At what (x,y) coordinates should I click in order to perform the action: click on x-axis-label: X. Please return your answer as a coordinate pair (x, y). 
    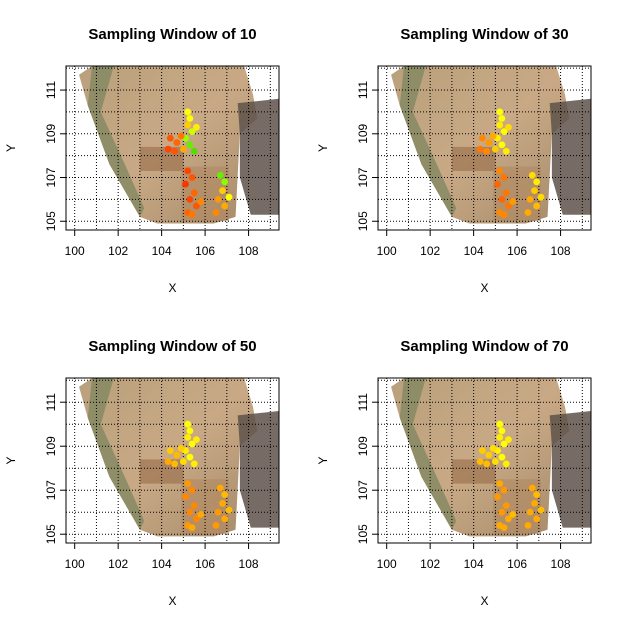
    Looking at the image, I should click on (484, 288).